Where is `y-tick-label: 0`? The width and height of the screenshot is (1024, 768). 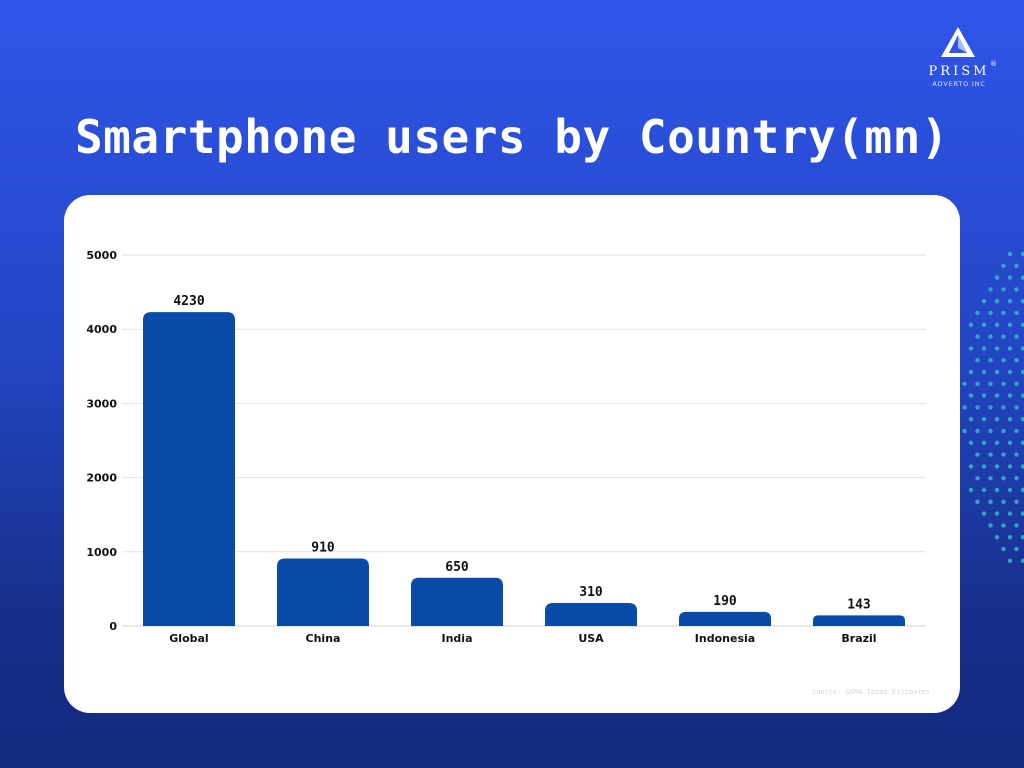 y-tick-label: 0 is located at coordinates (113, 626).